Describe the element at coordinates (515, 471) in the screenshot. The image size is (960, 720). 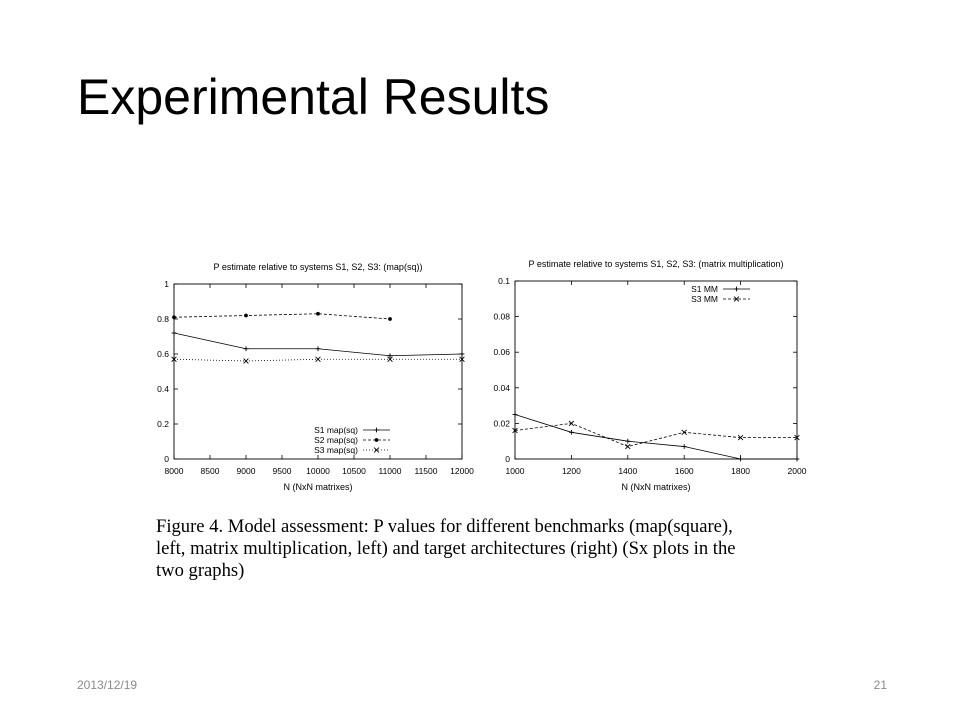
I see `x-tick-label: 1000` at that location.